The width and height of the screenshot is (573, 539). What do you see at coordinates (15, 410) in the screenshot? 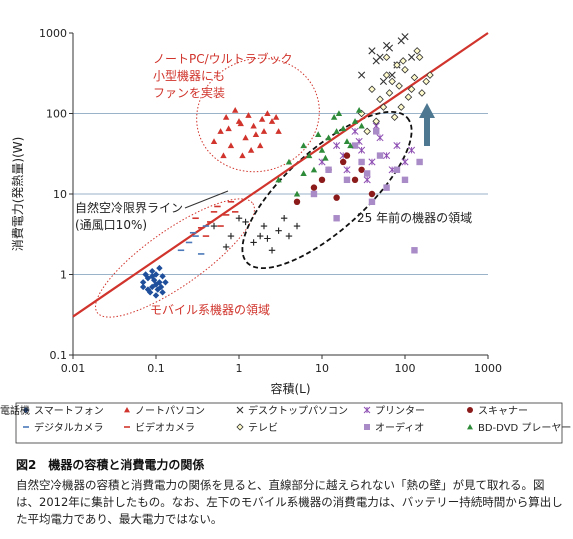
I see `legend-label: 電話機` at bounding box center [15, 410].